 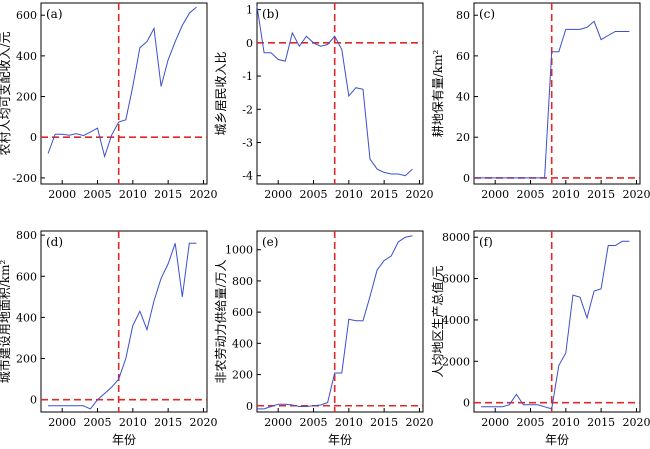 What do you see at coordinates (24, 178) in the screenshot?
I see `y-tick-label: -200` at bounding box center [24, 178].